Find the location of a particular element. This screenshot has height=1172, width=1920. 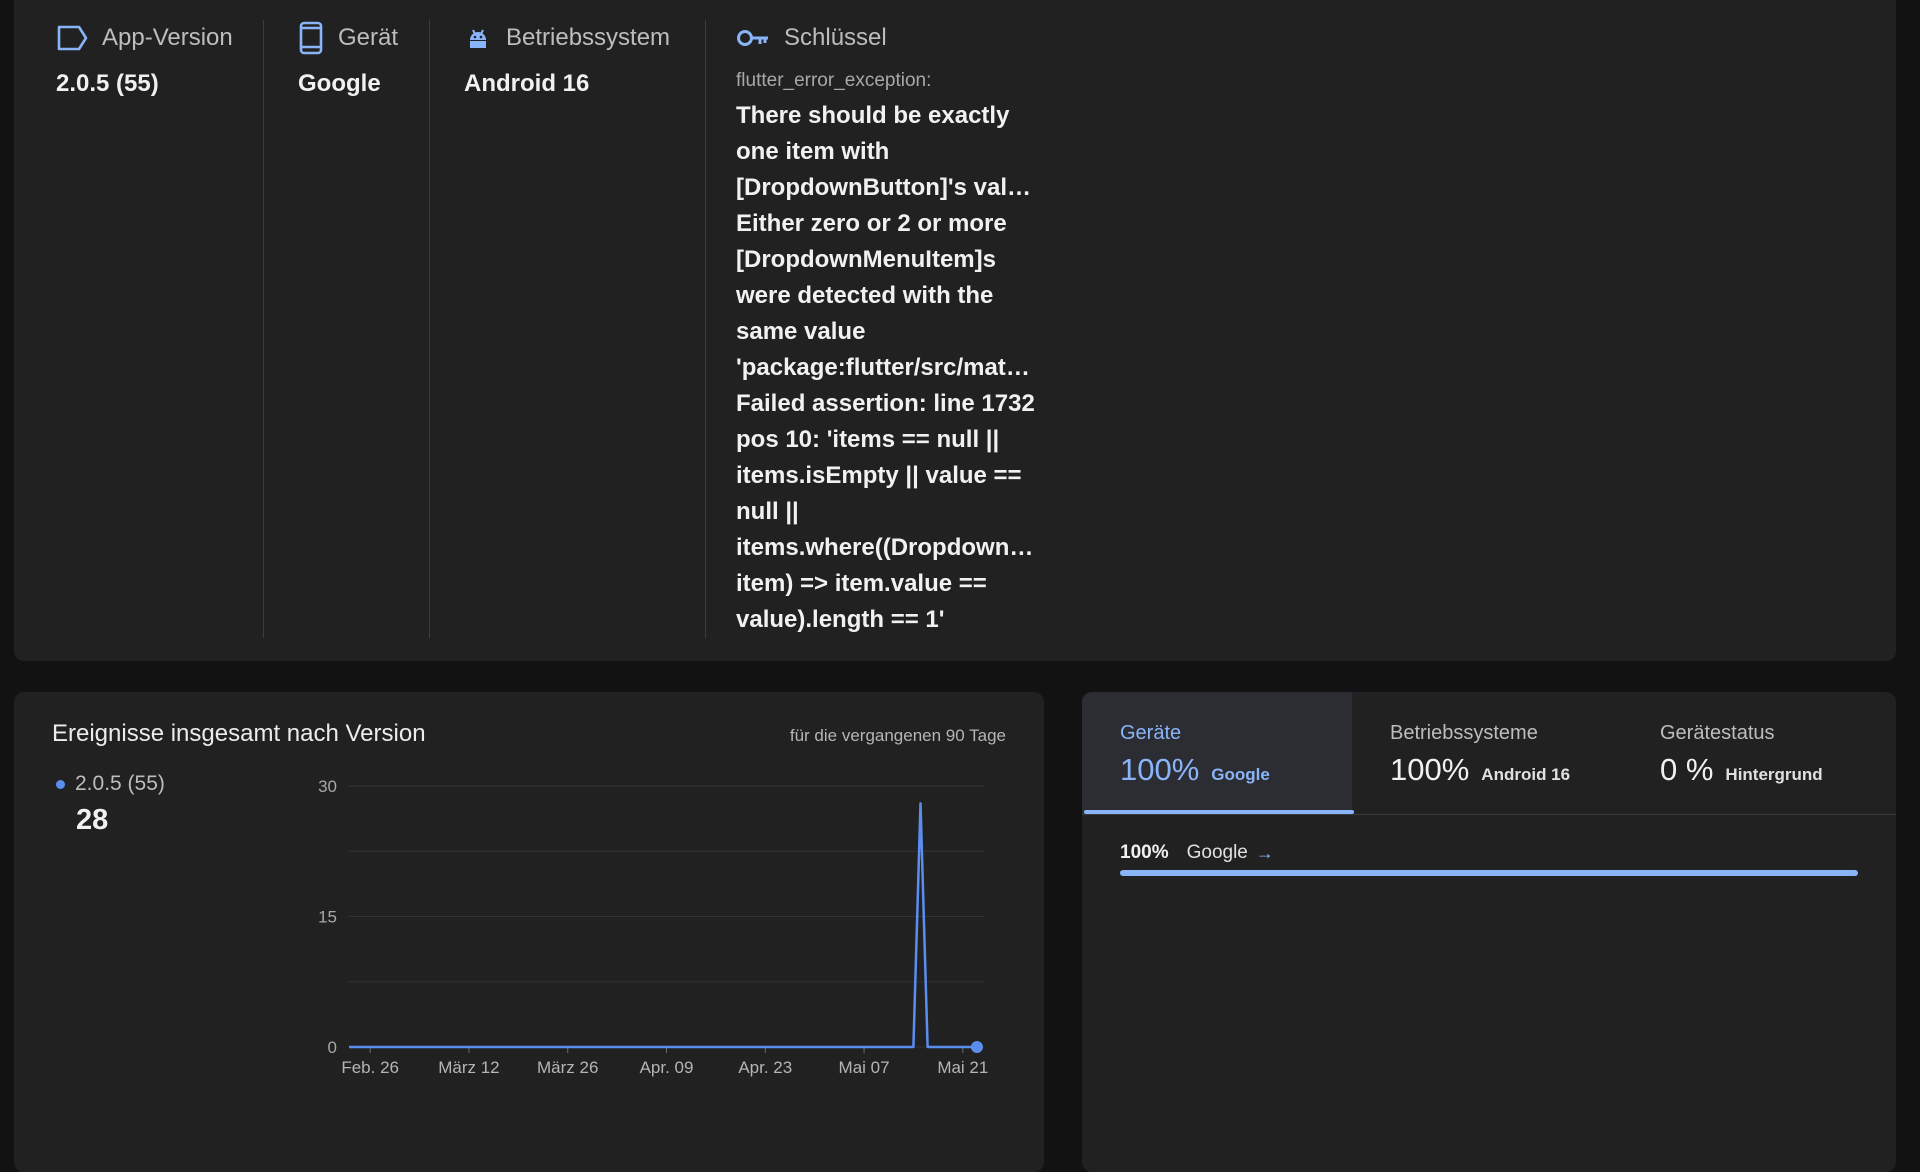

tab-device-status: Gerätestatus 0 % Hintergrund is located at coordinates (1757, 753).